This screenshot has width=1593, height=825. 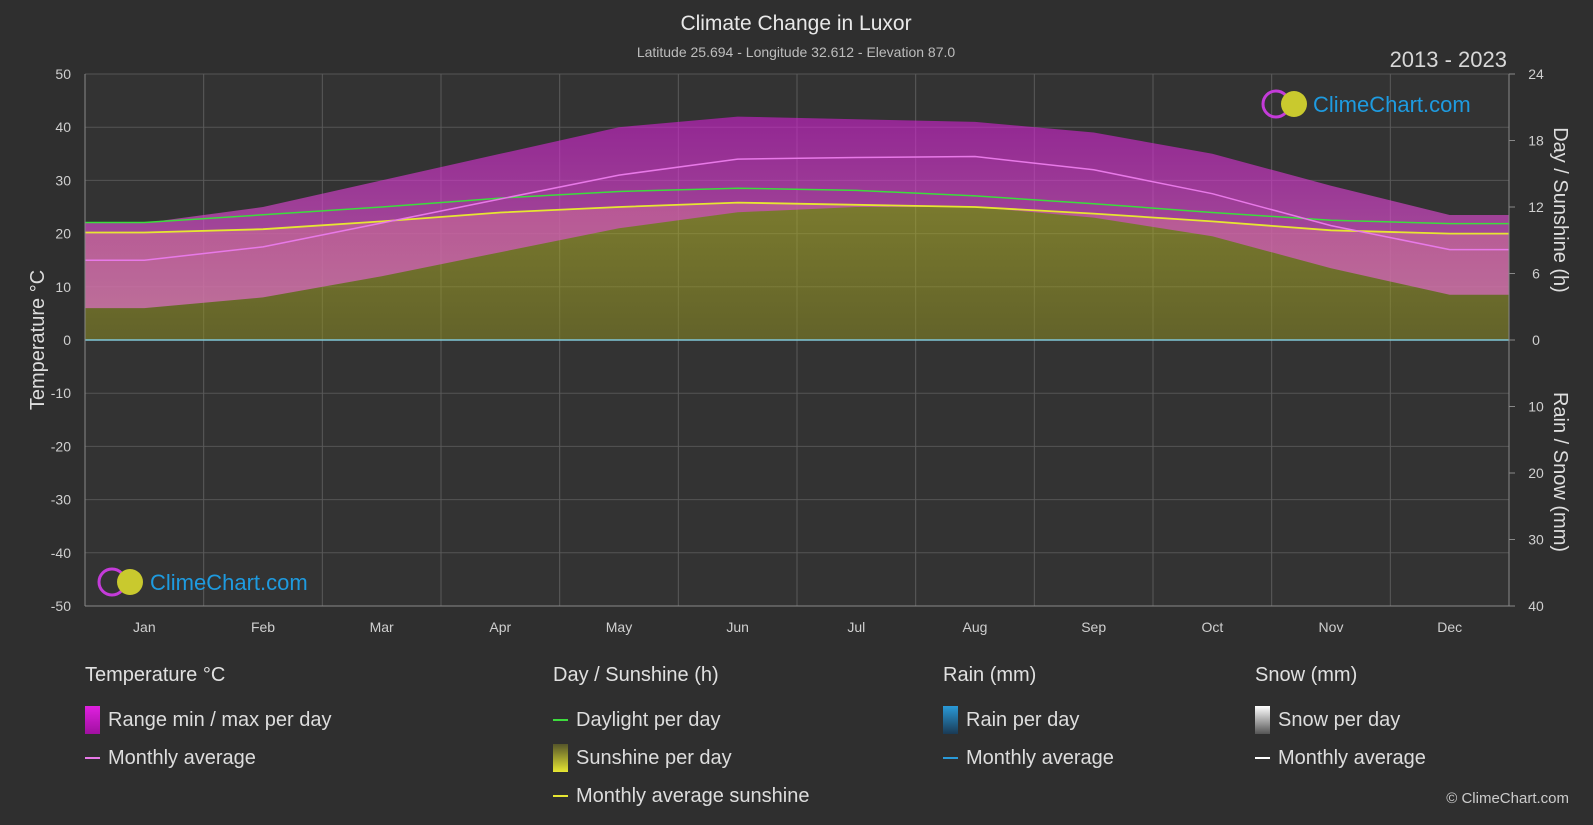 I want to click on legend-label: Sunshine per day, so click(x=654, y=757).